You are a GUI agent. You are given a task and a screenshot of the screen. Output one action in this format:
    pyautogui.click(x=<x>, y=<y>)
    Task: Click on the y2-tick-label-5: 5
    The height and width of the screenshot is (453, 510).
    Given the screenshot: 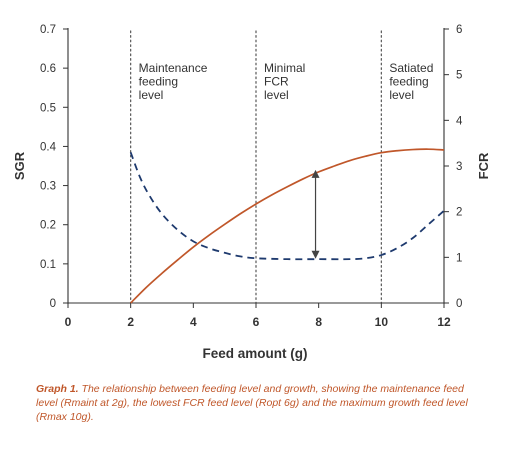 What is the action you would take?
    pyautogui.click(x=459, y=76)
    